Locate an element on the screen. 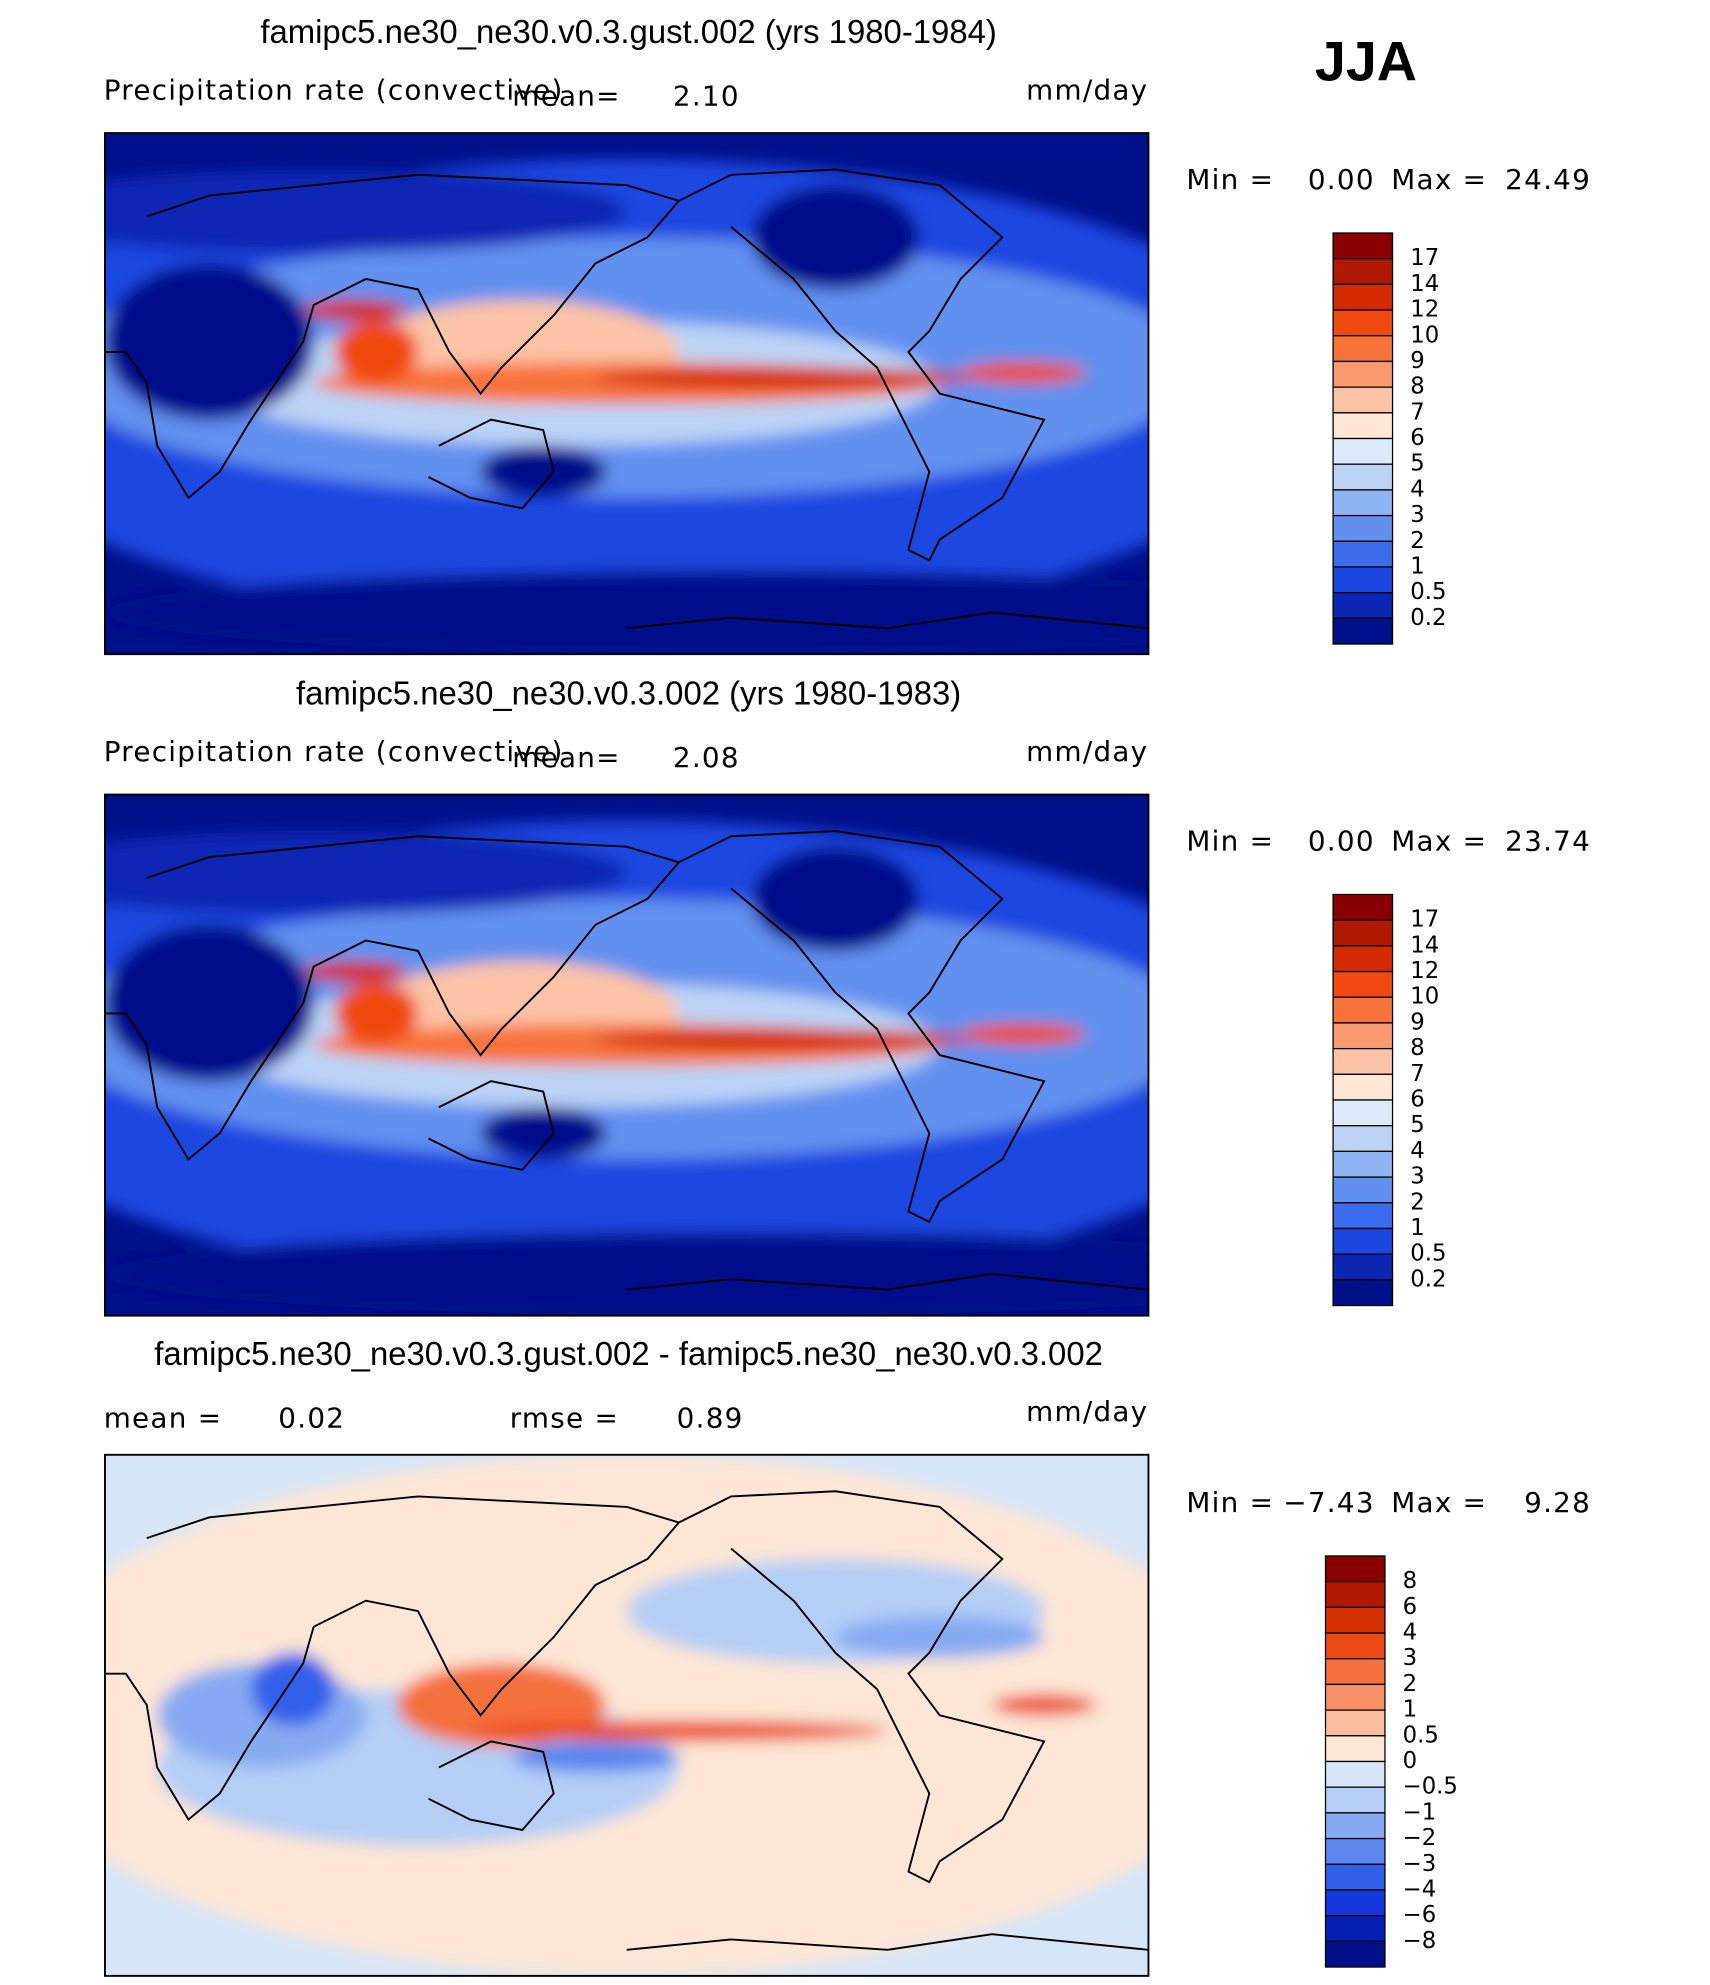 Image resolution: width=1710 pixels, height=1985 pixels. mean-value: 0.02 is located at coordinates (311, 1417).